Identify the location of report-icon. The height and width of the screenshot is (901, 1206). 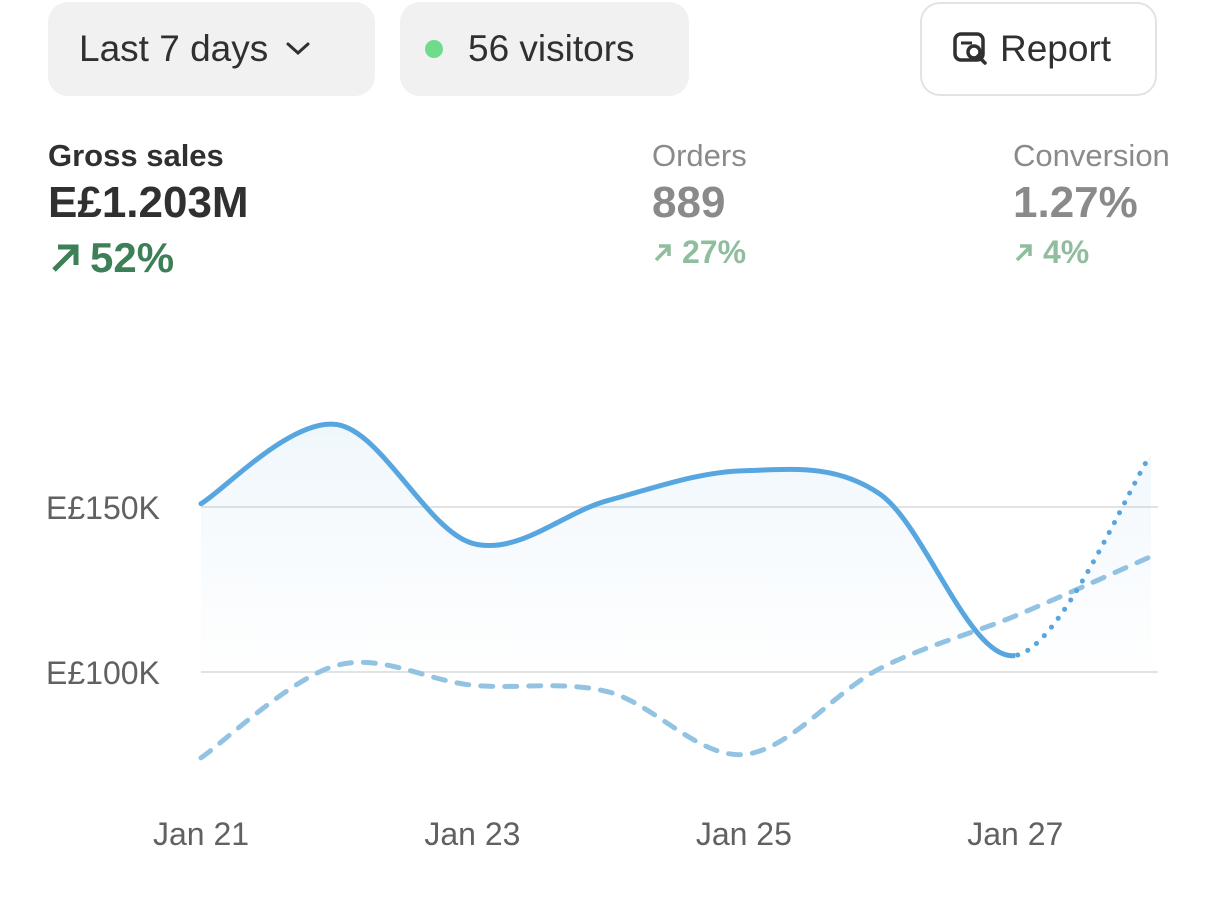
(970, 48).